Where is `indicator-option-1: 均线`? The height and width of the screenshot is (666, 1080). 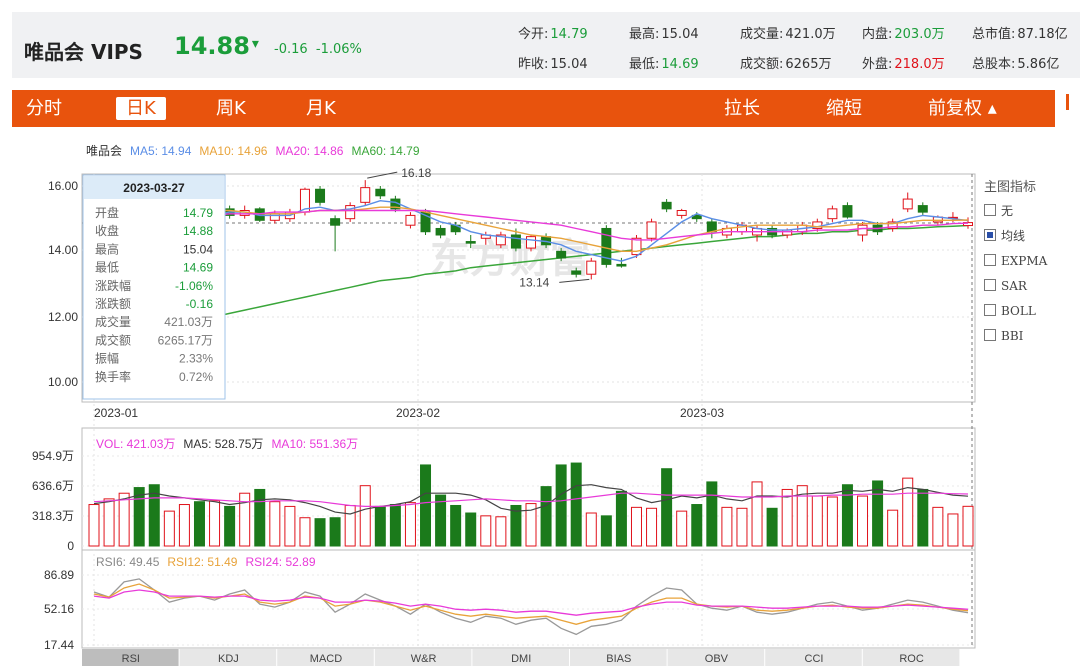 indicator-option-1: 均线 is located at coordinates (1015, 236).